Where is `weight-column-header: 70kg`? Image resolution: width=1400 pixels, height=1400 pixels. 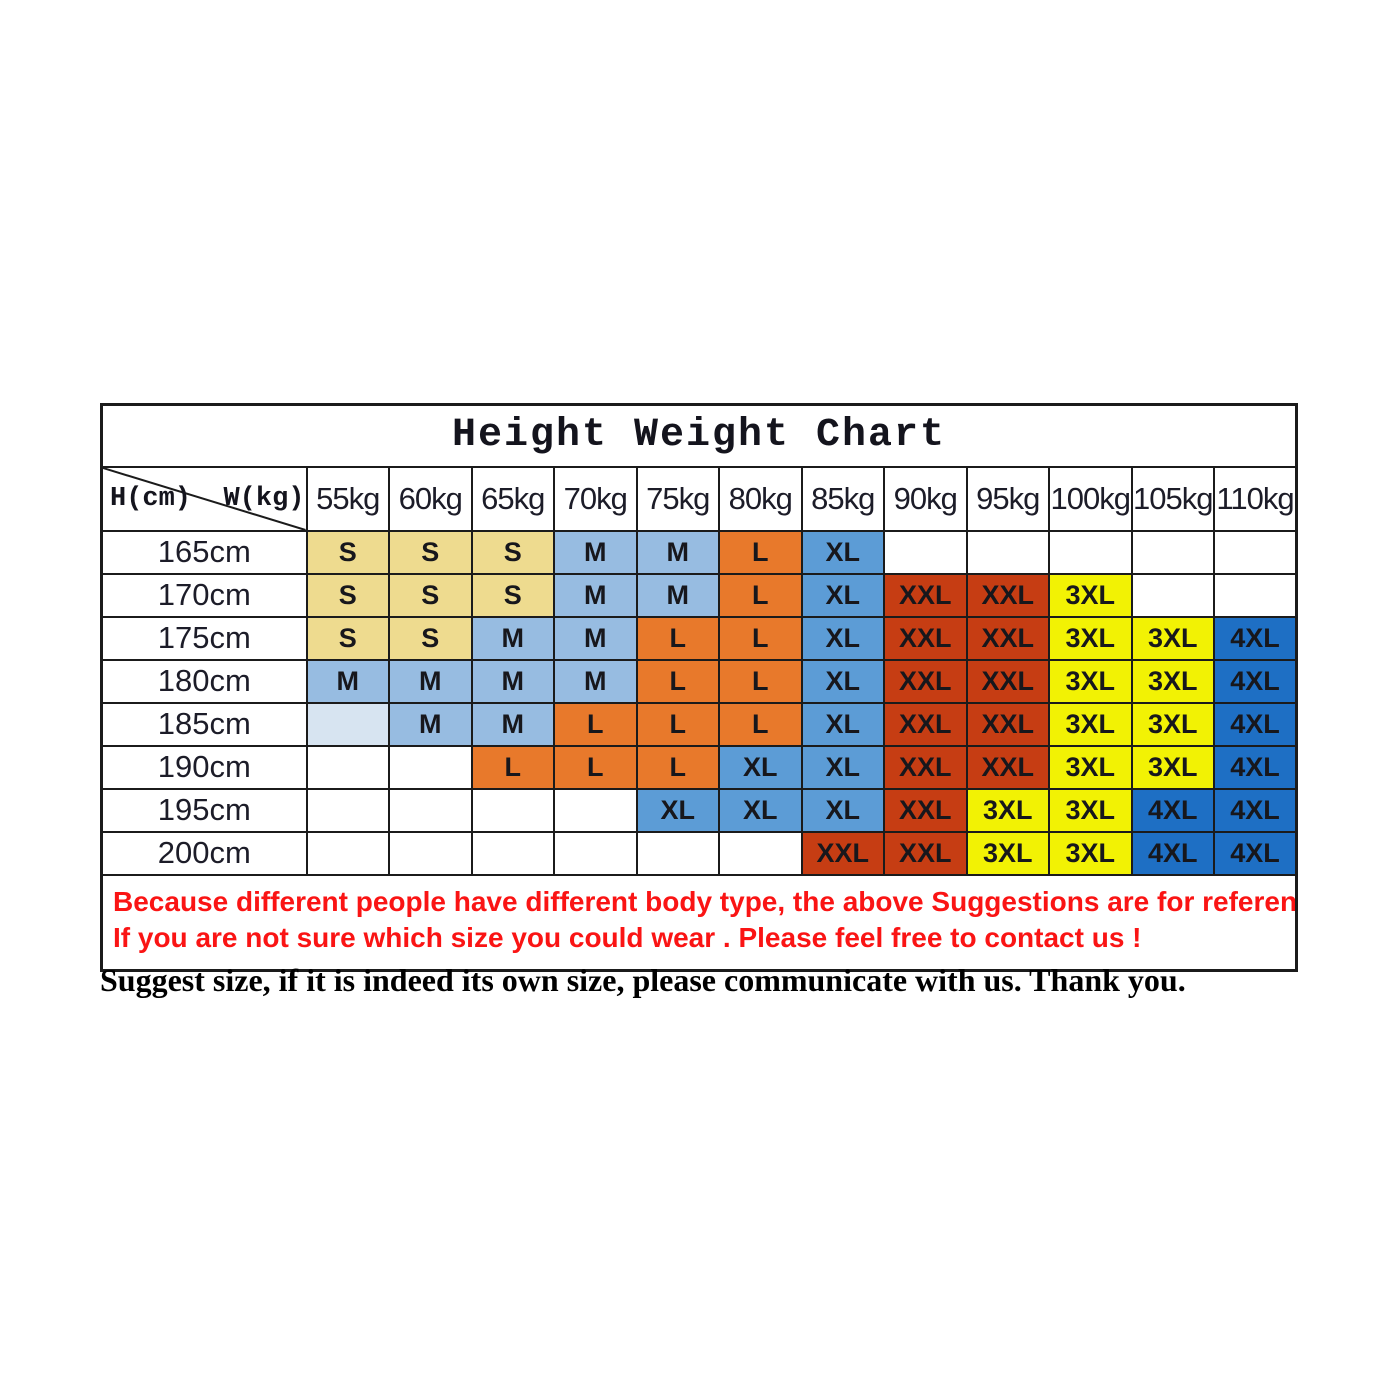 weight-column-header: 70kg is located at coordinates (595, 498).